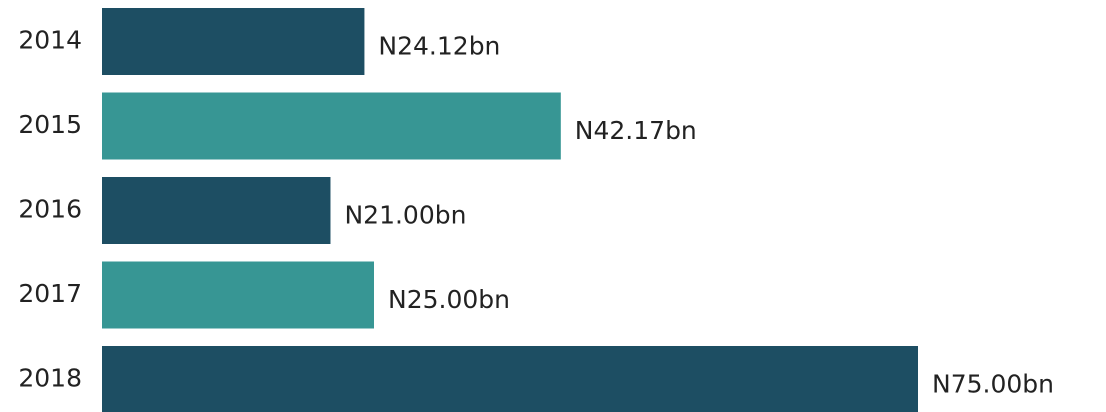  What do you see at coordinates (439, 46) in the screenshot?
I see `value-label: N24.12bn` at bounding box center [439, 46].